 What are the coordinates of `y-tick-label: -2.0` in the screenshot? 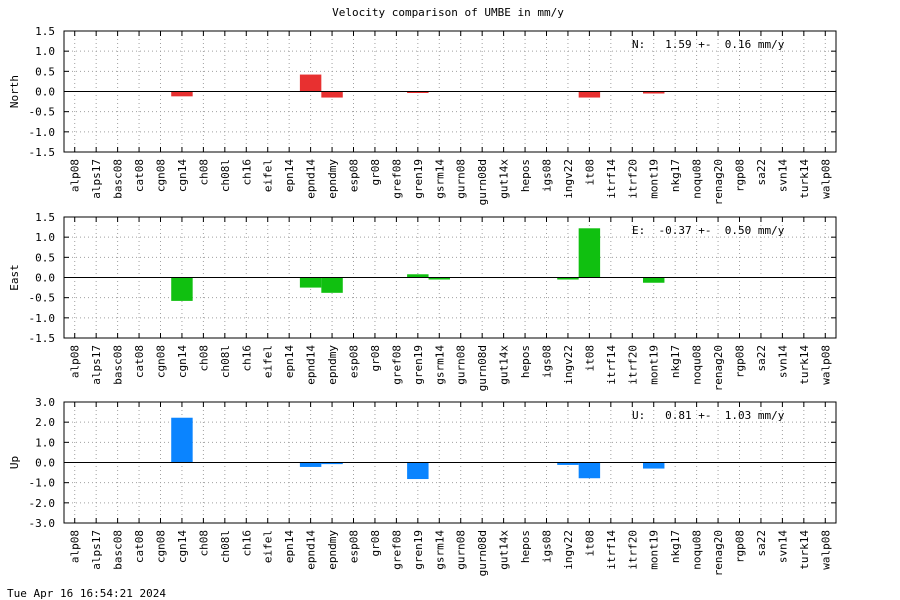 It's located at (42, 503).